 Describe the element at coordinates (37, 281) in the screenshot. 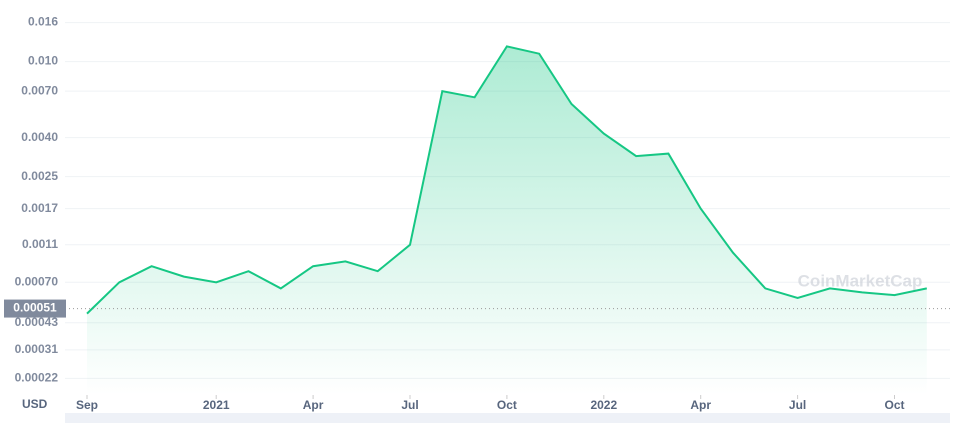

I see `y-tick-label: 0.00070` at that location.